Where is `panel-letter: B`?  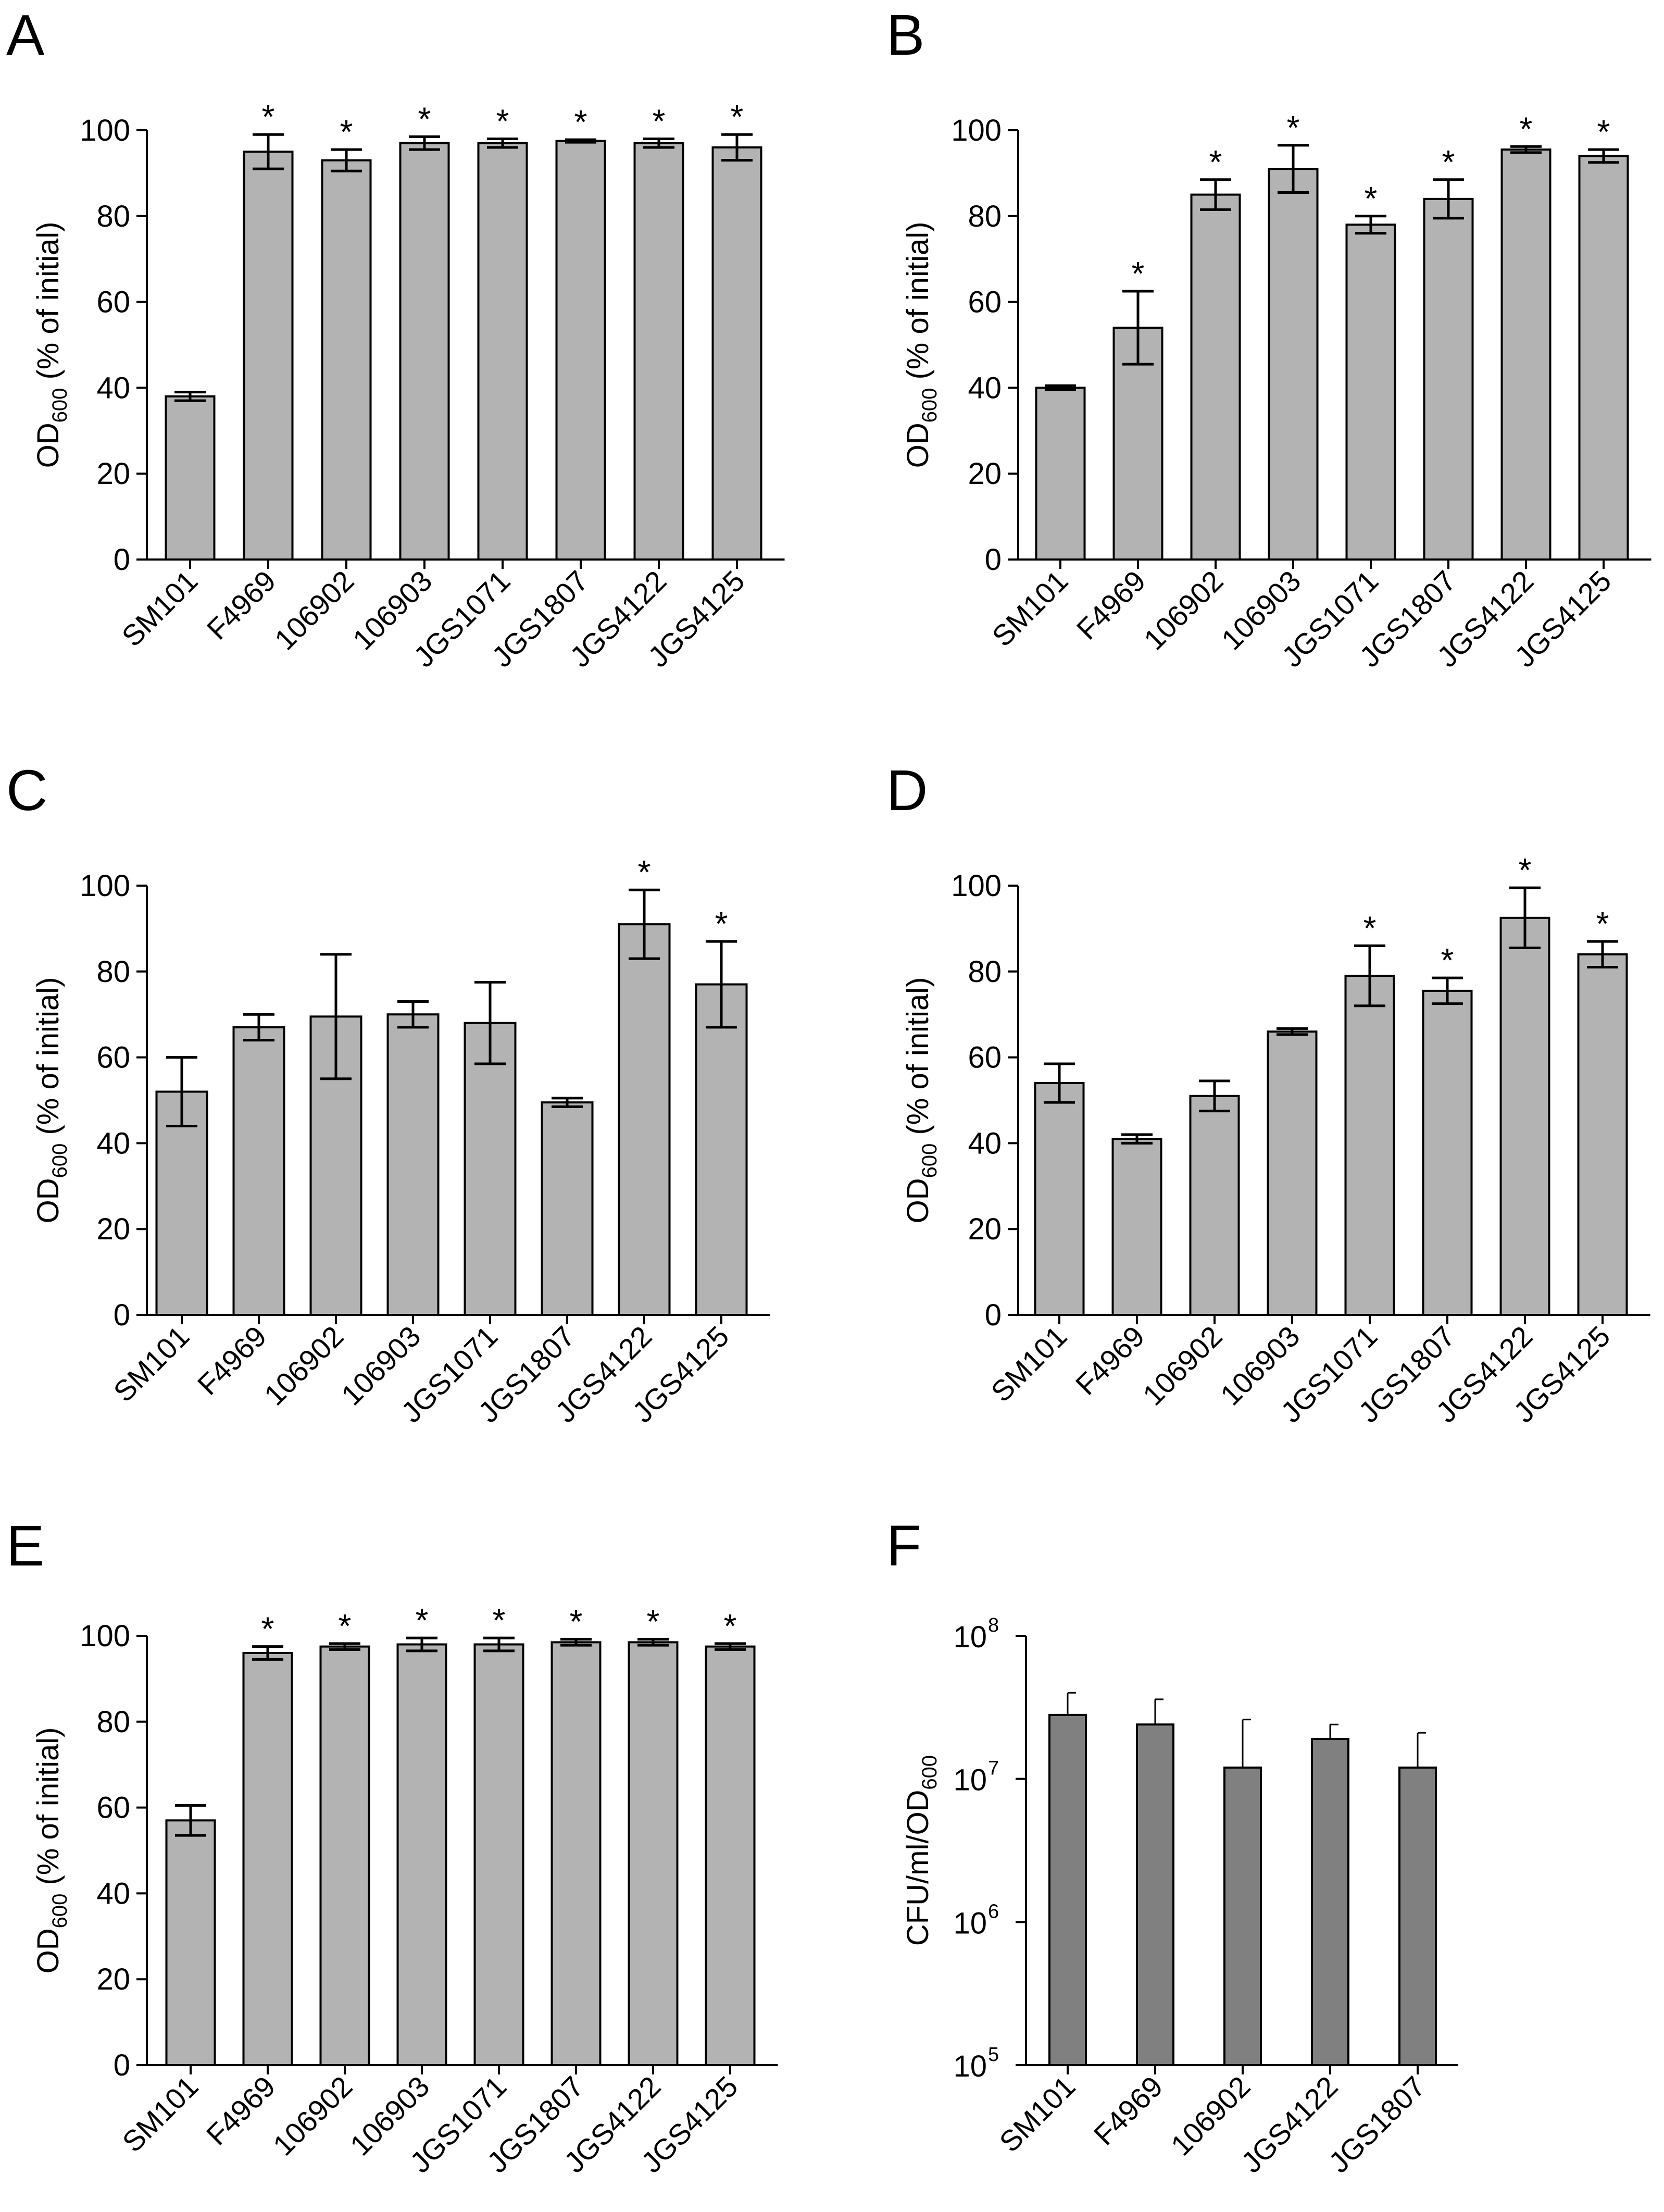 panel-letter: B is located at coordinates (905, 35).